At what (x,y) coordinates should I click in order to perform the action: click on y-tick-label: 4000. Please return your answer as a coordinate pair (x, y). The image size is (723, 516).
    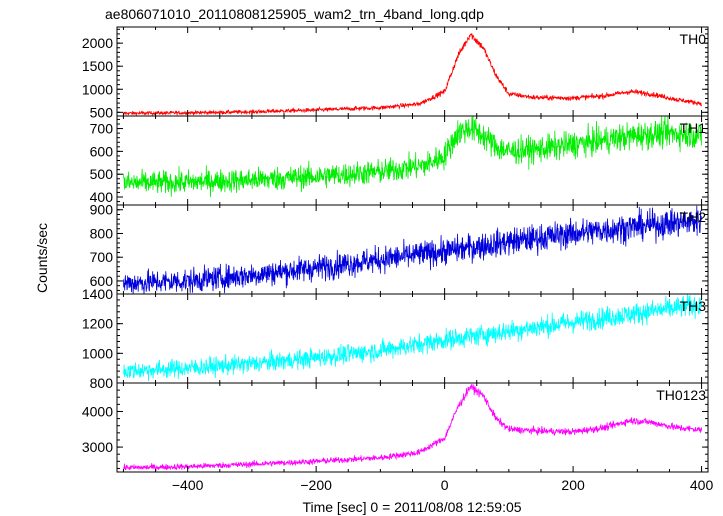
    Looking at the image, I should click on (97, 411).